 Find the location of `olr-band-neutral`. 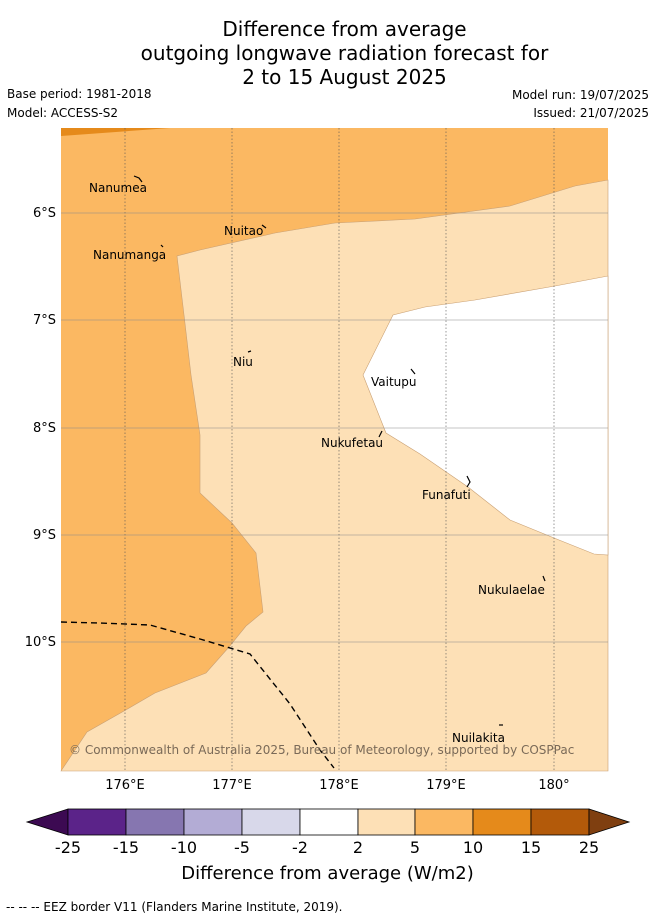

olr-band-neutral is located at coordinates (485, 415).